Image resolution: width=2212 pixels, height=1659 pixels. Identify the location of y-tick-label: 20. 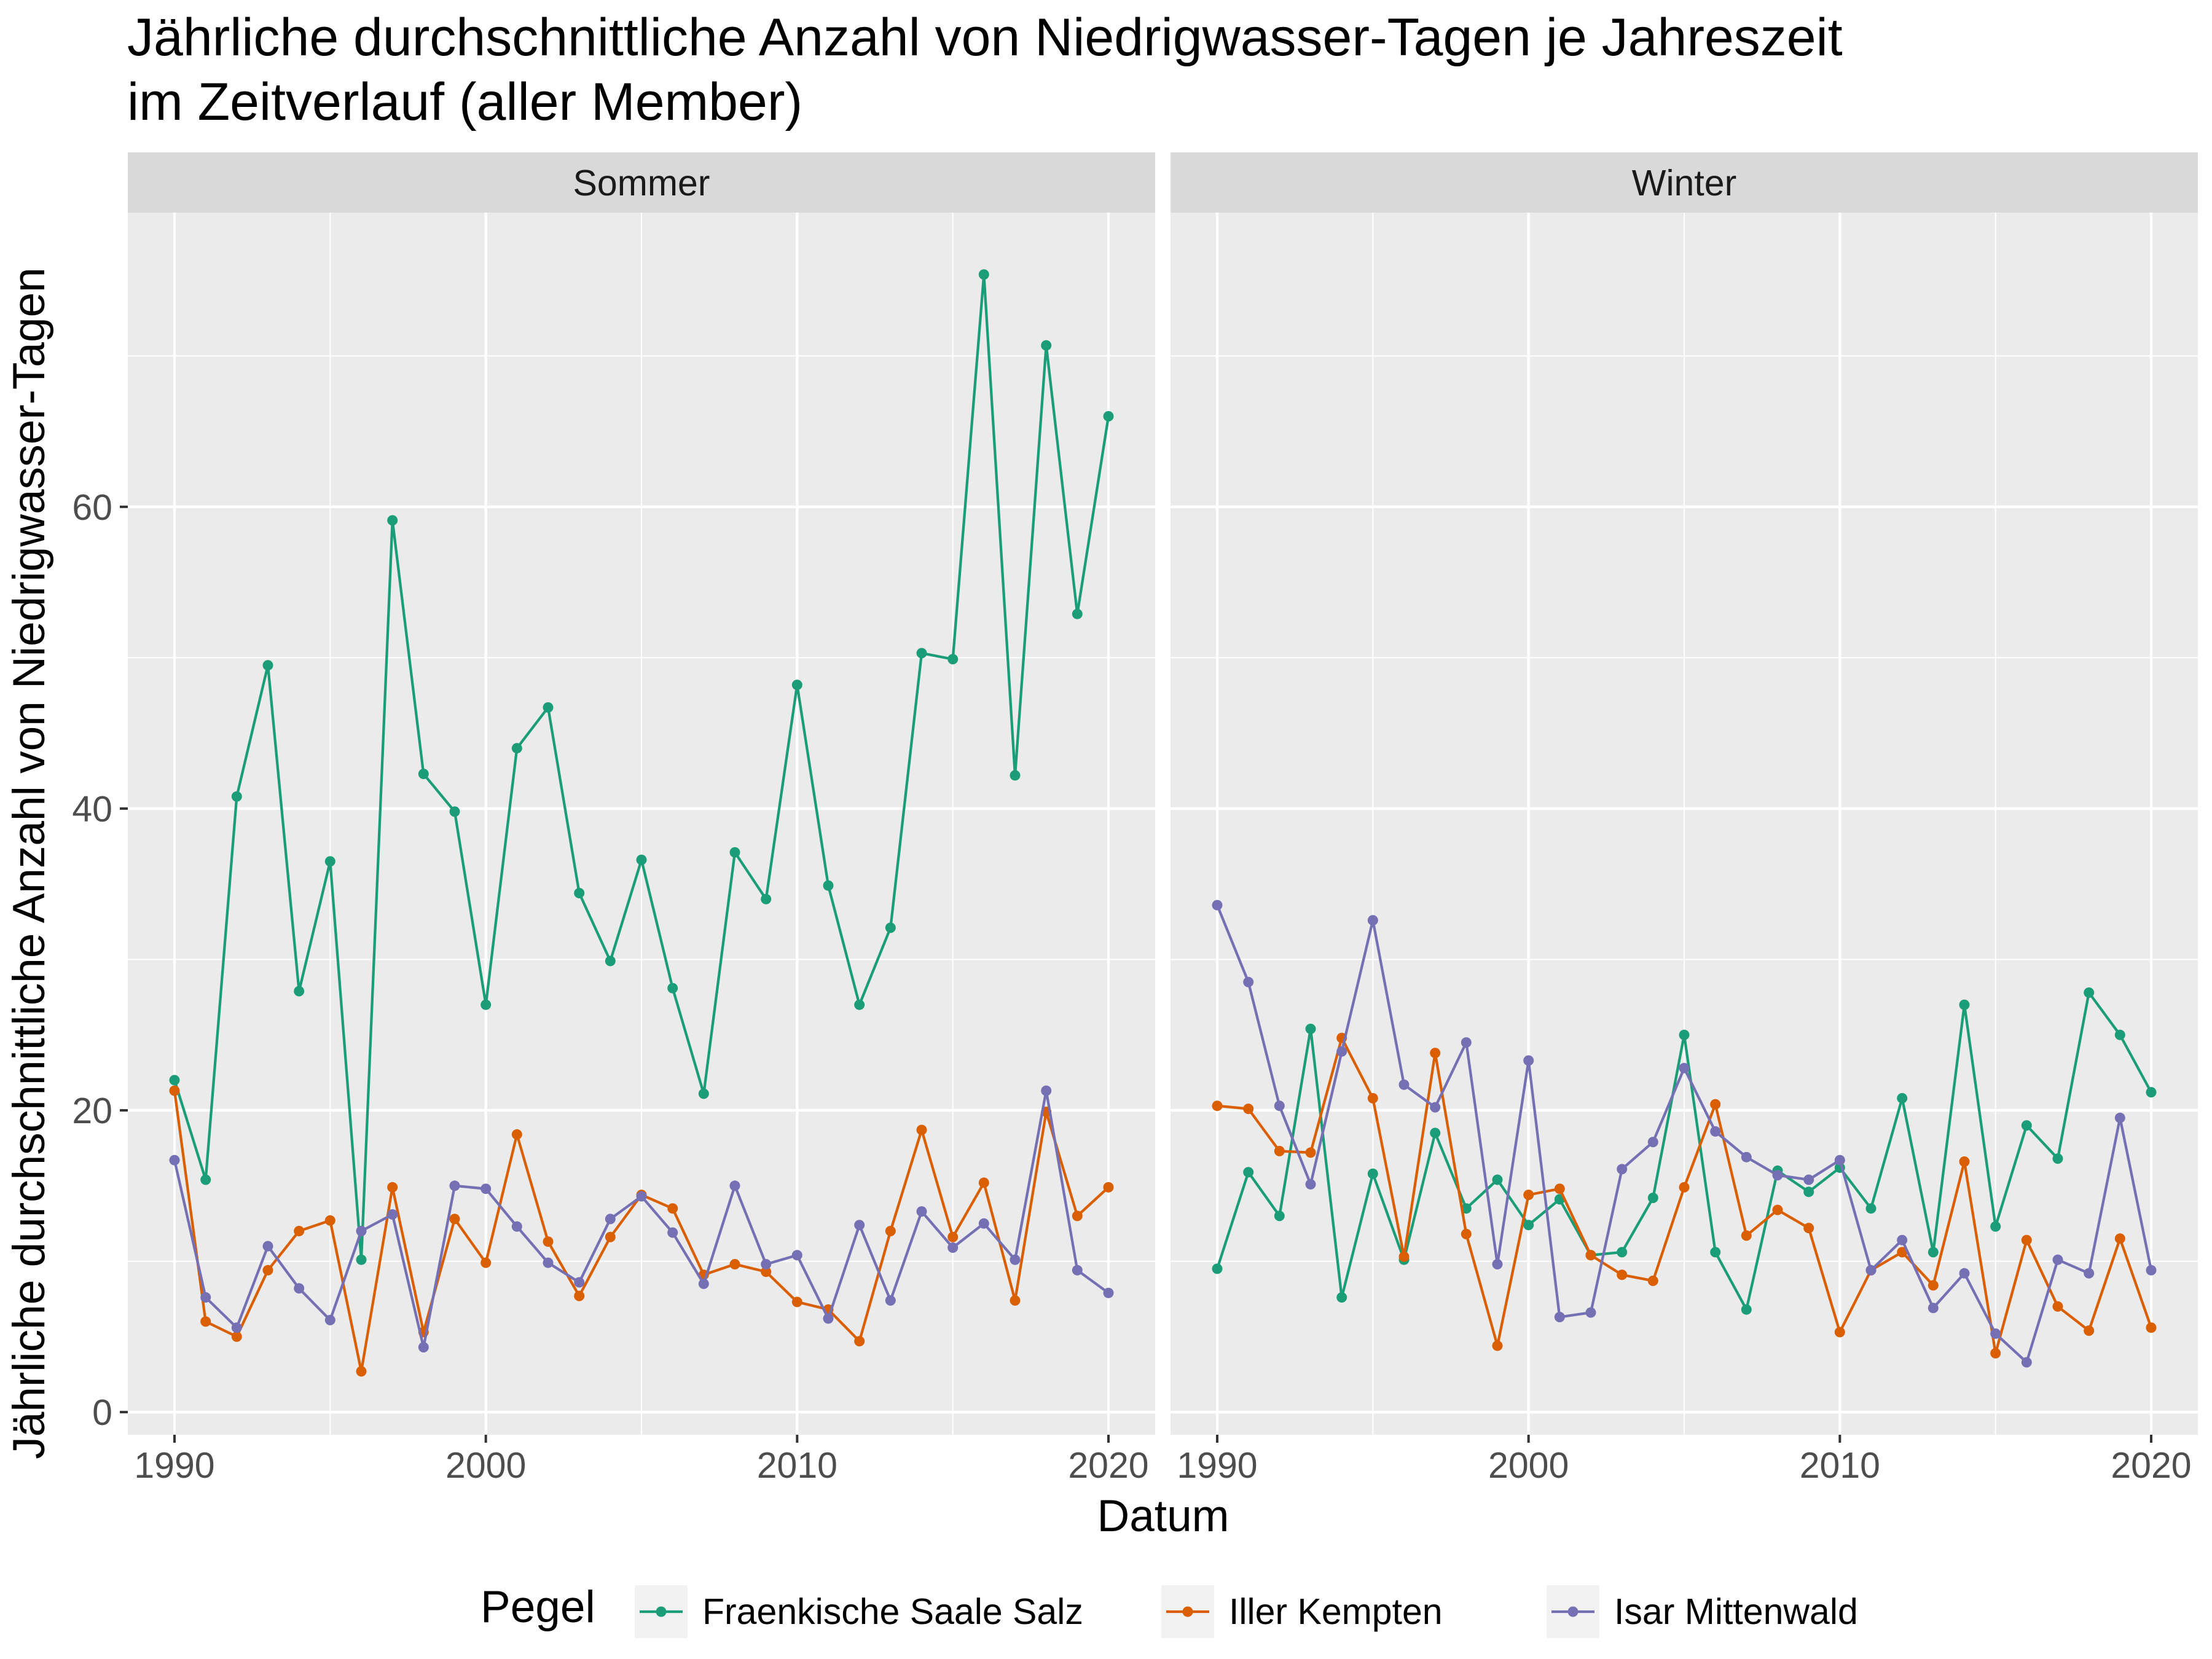
(92, 1111).